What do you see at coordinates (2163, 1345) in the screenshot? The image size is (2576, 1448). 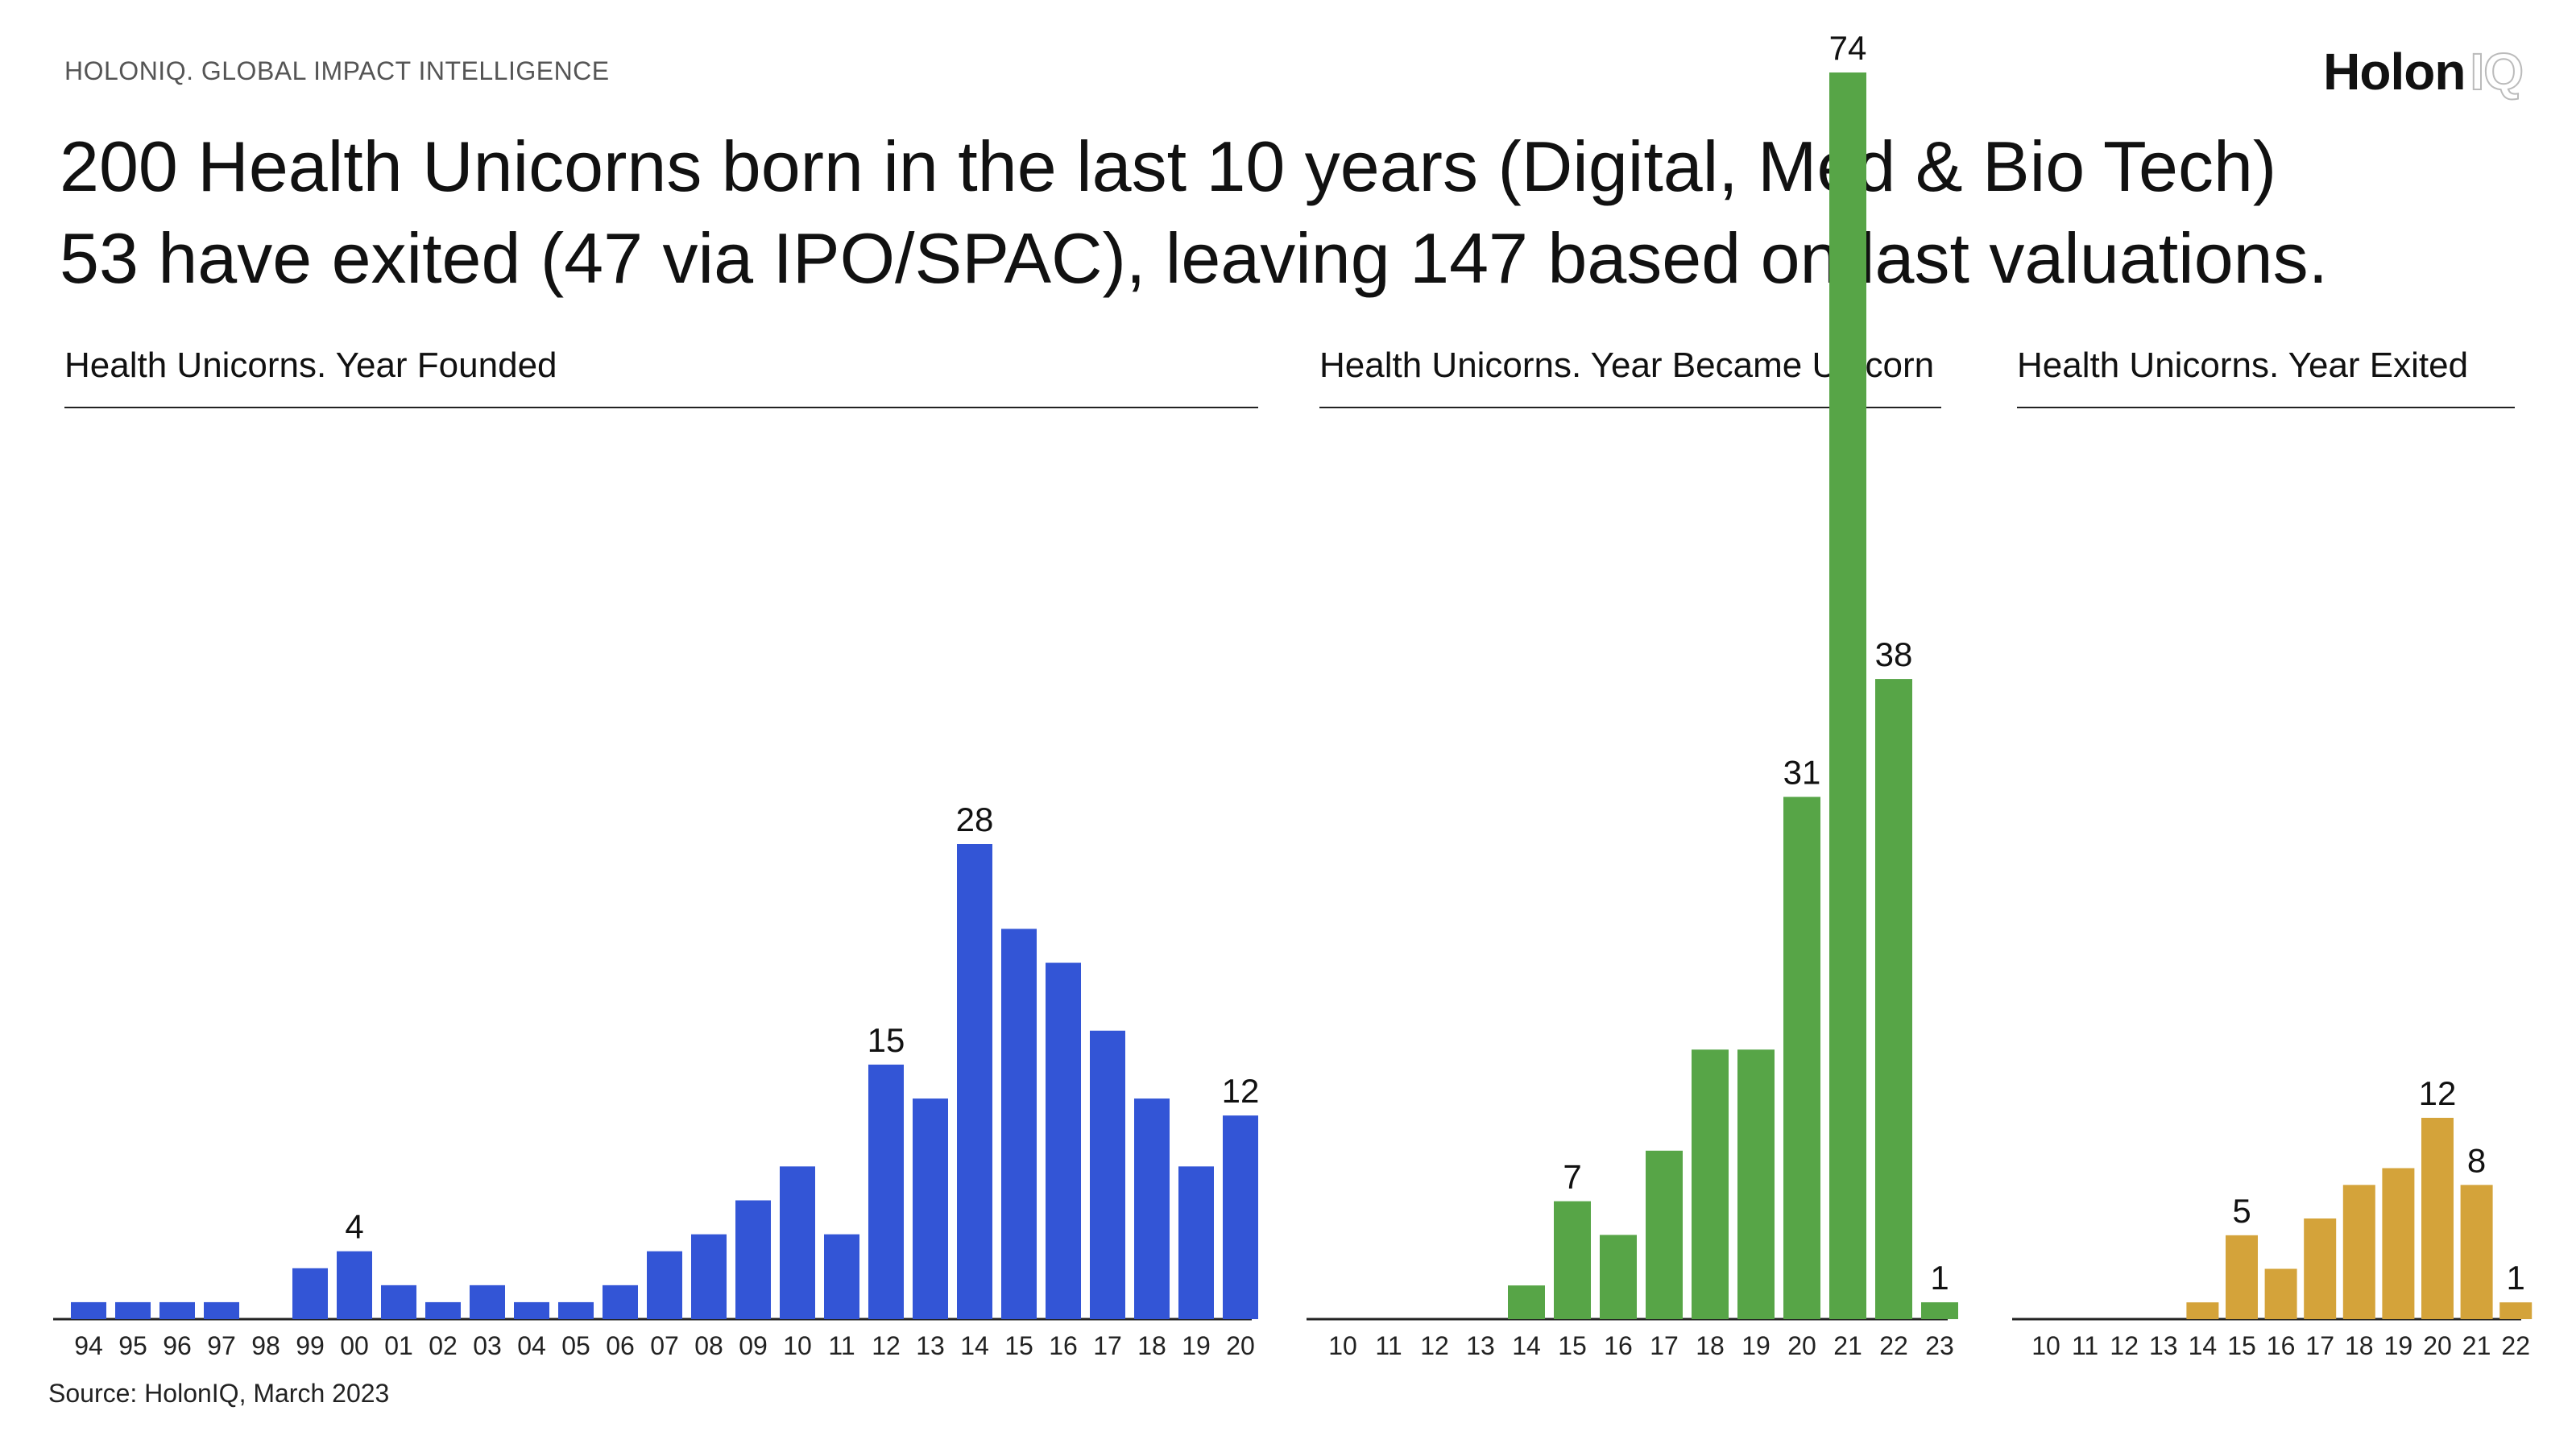 I see `chart-3-tick-13: 13` at bounding box center [2163, 1345].